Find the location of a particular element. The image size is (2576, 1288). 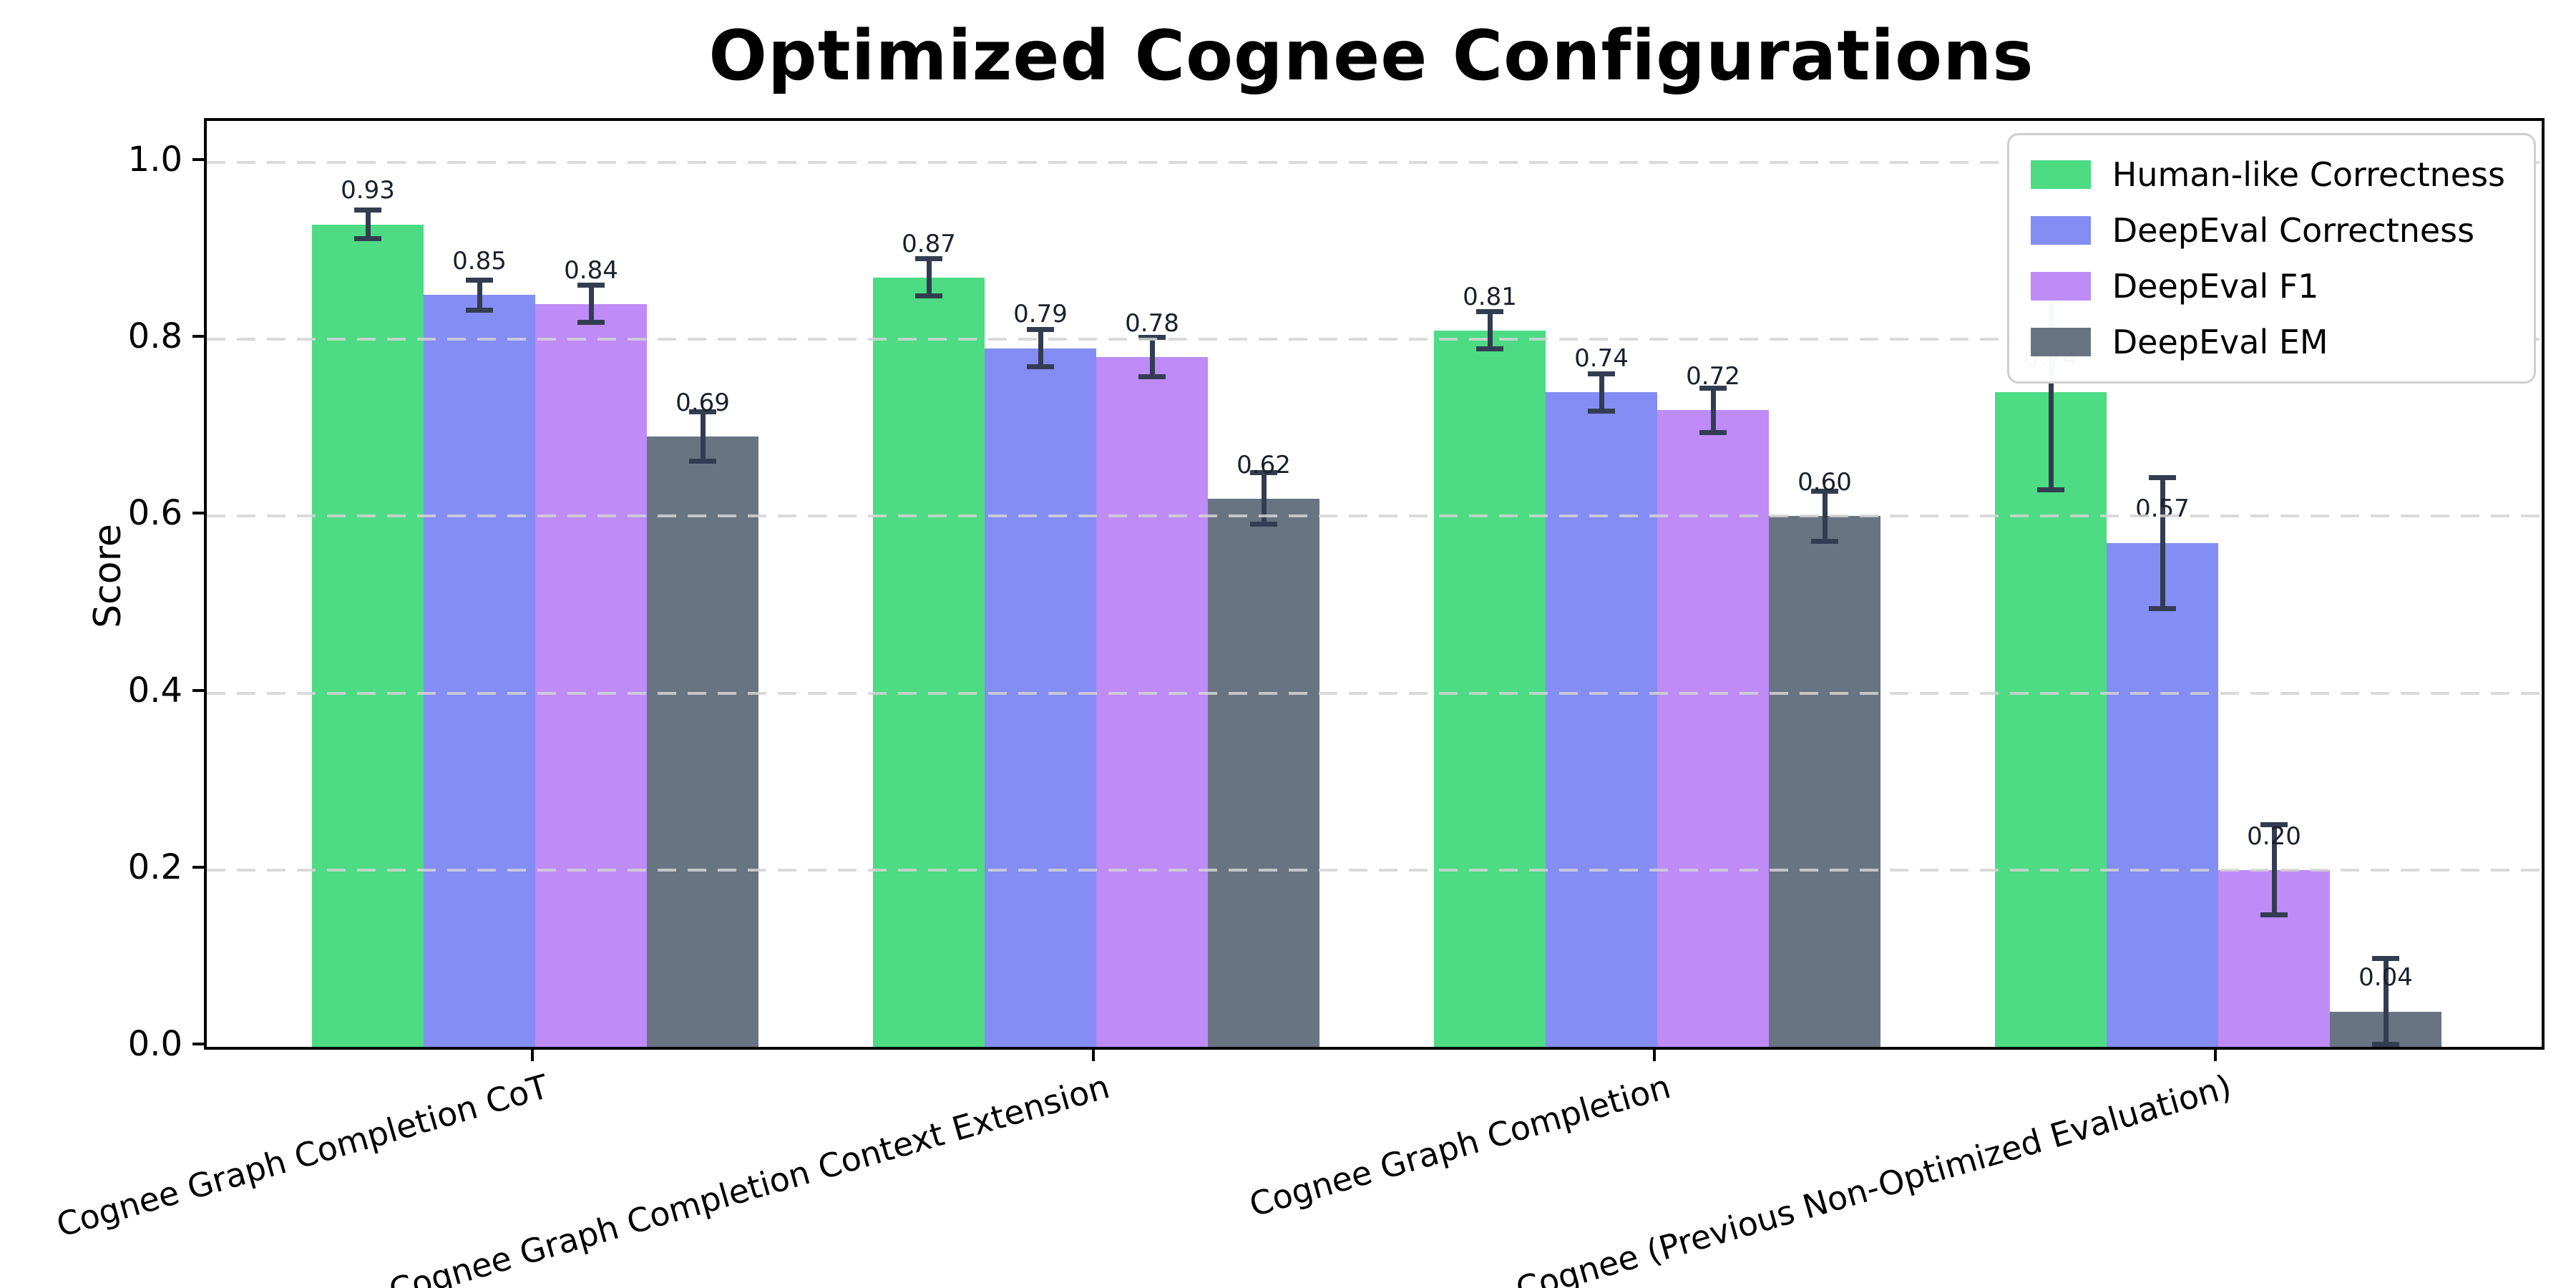

bar-value-label: 0.87 is located at coordinates (929, 243).